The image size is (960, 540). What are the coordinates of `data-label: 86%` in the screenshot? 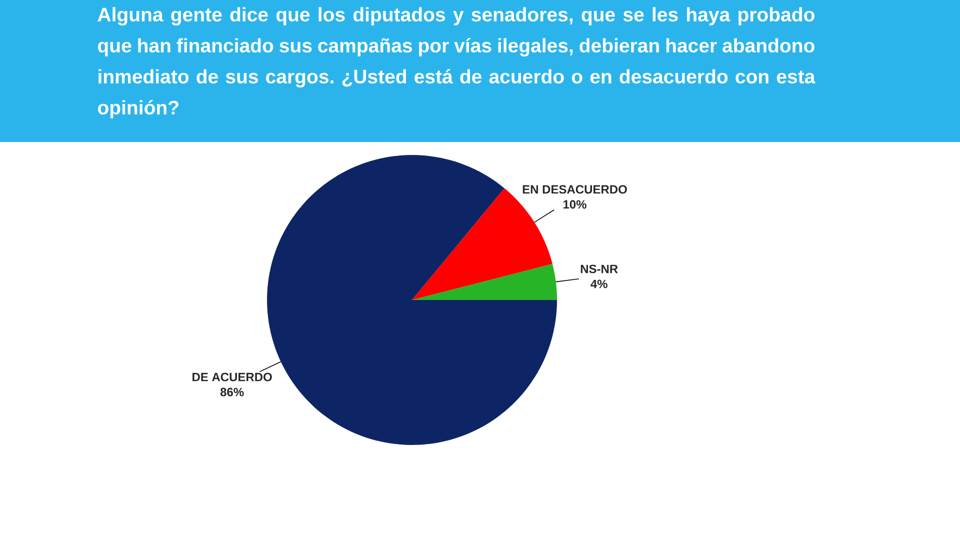 It's located at (232, 392).